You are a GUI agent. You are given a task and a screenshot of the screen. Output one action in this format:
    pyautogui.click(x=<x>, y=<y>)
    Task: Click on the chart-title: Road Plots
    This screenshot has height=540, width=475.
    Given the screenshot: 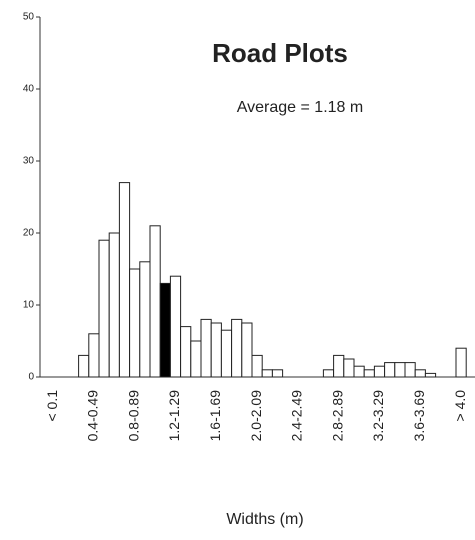 What is the action you would take?
    pyautogui.click(x=280, y=53)
    